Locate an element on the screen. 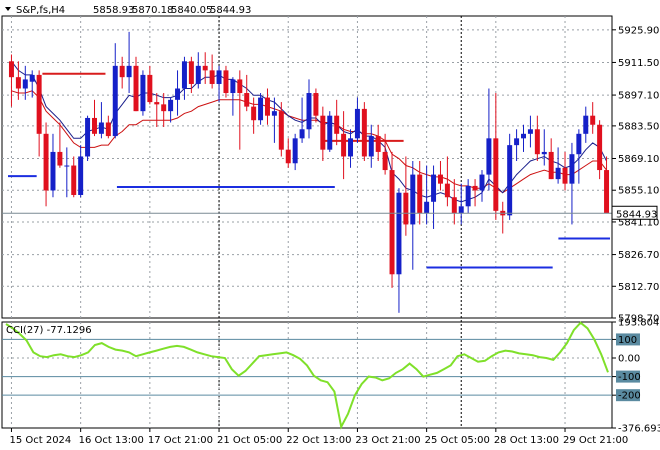 This screenshot has width=660, height=450. y-tick-label: 5812.70 is located at coordinates (638, 287).